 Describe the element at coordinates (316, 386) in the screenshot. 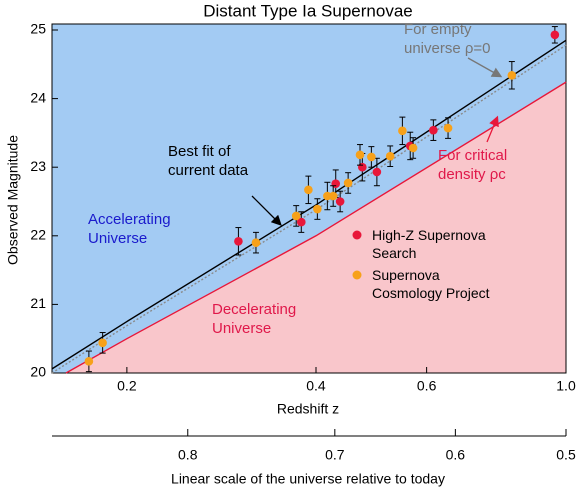

I see `x-tick-label: 0.4` at that location.